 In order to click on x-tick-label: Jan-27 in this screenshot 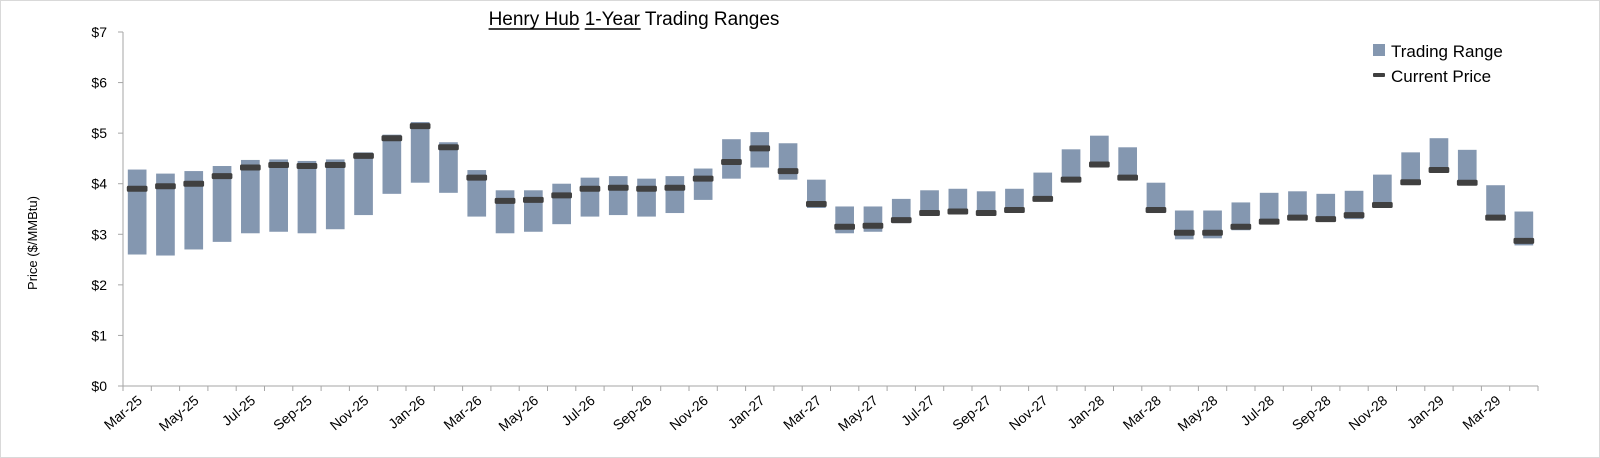, I will do `click(746, 412)`.